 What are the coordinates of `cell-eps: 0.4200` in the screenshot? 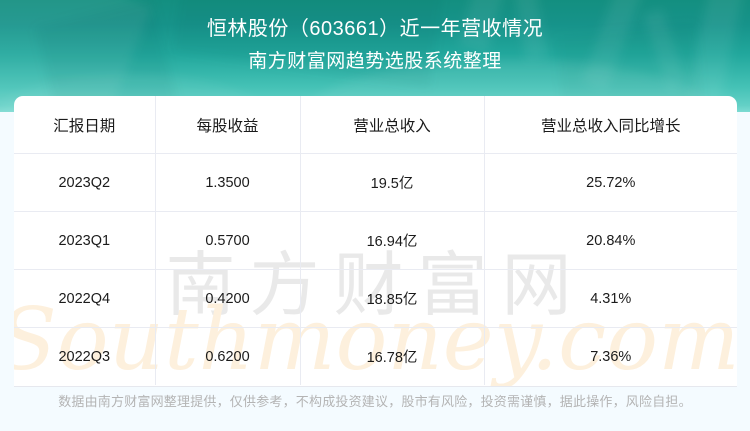 It's located at (228, 298).